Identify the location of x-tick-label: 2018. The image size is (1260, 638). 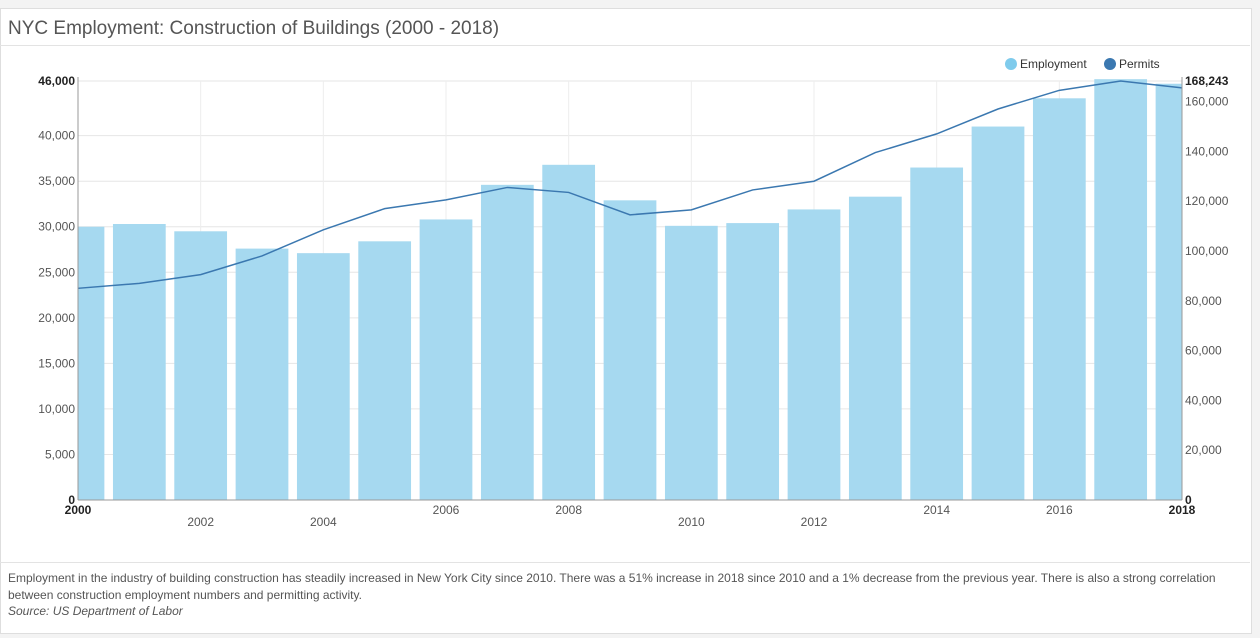
(1182, 510).